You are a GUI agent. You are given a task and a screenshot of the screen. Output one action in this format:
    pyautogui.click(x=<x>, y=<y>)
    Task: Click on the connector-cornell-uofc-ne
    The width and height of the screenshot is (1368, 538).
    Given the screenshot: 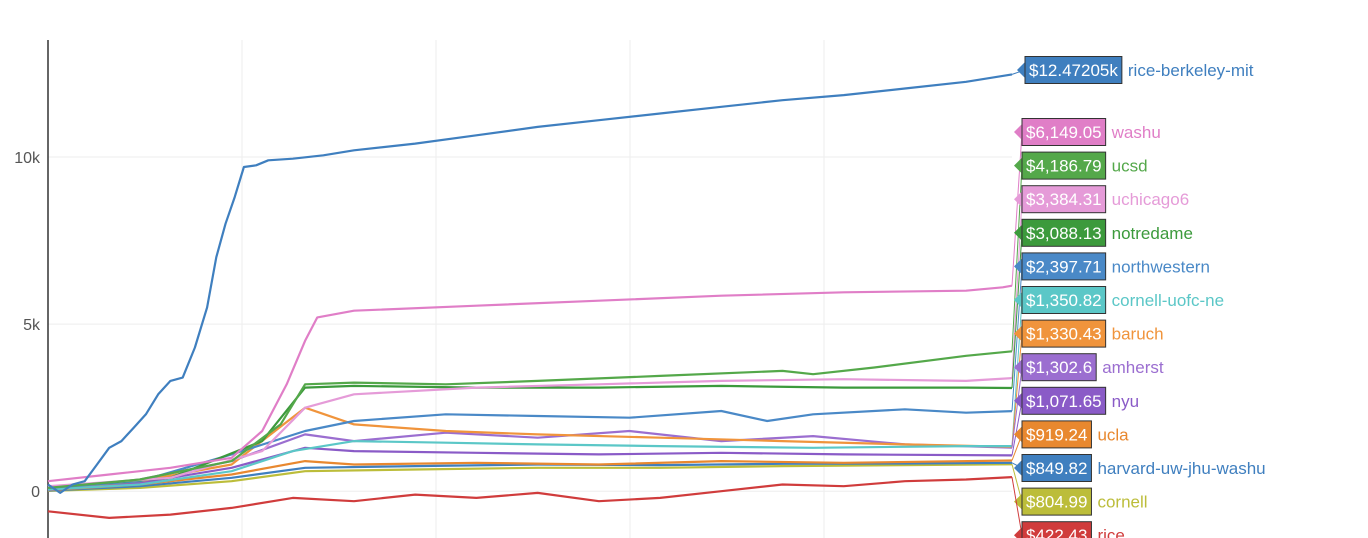 What is the action you would take?
    pyautogui.click(x=1017, y=373)
    